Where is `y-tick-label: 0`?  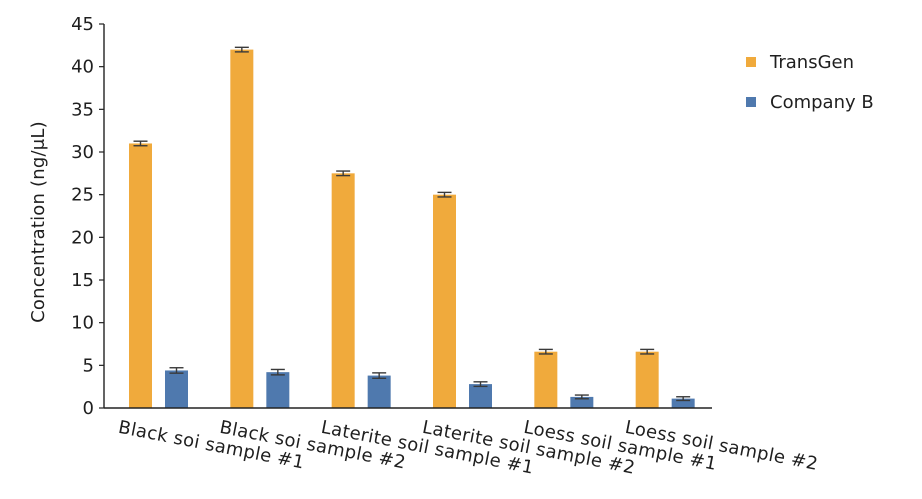
y-tick-label: 0 is located at coordinates (88, 408).